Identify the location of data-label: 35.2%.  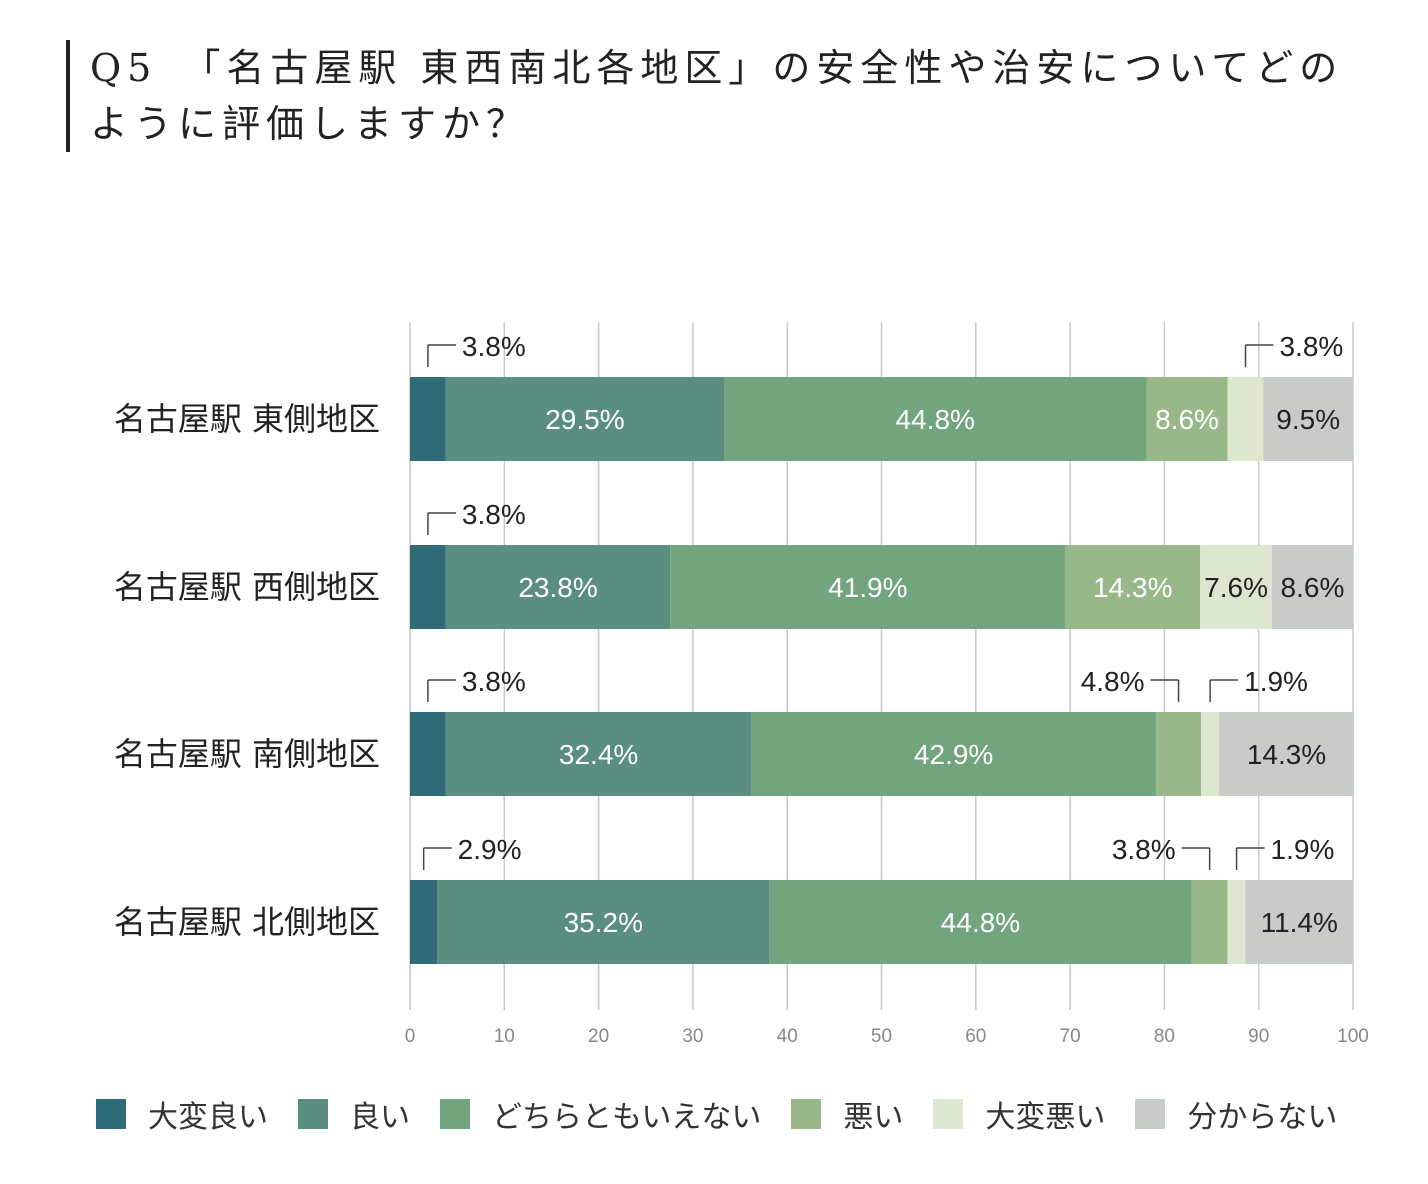
(603, 922).